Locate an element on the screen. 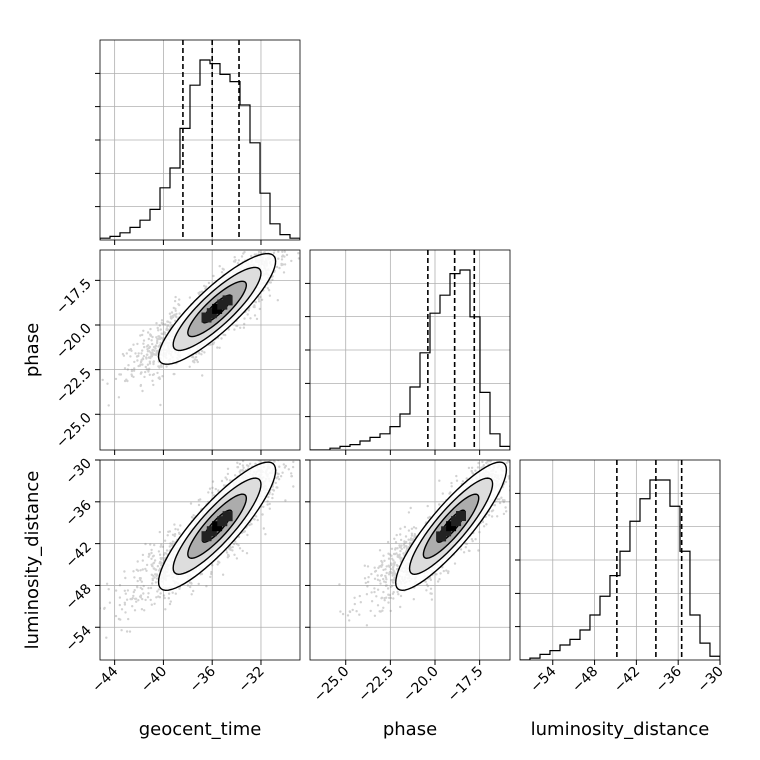  y-tick-label-phase: −25.0 is located at coordinates (74, 431).